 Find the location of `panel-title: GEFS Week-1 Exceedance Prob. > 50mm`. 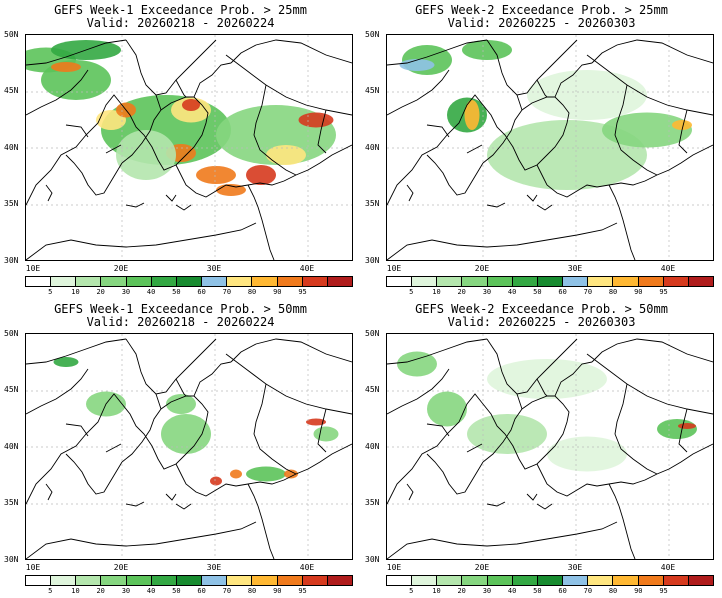

panel-title: GEFS Week-1 Exceedance Prob. > 50mm is located at coordinates (180, 309).